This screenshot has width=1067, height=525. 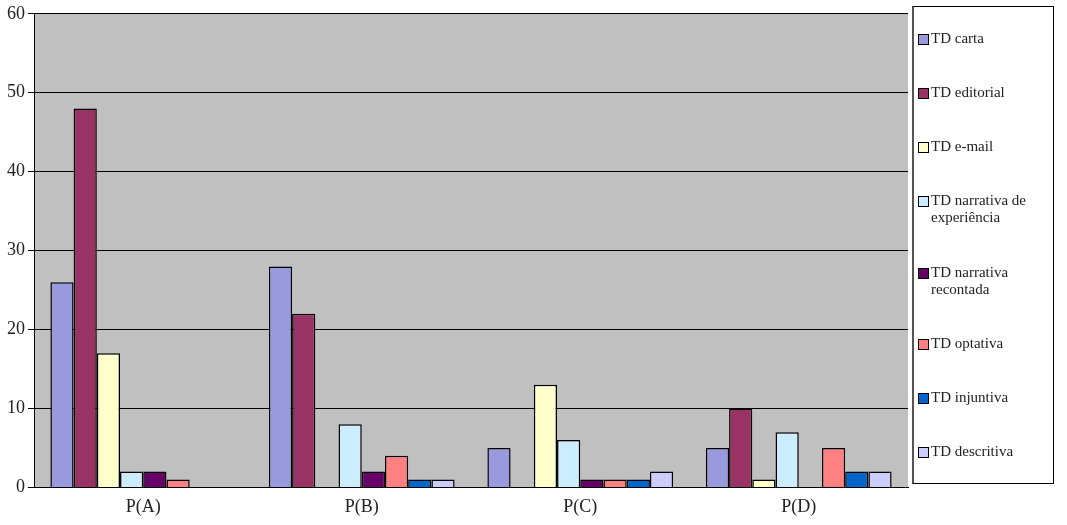 I want to click on legend-label: TD narrativa recontada, so click(x=970, y=280).